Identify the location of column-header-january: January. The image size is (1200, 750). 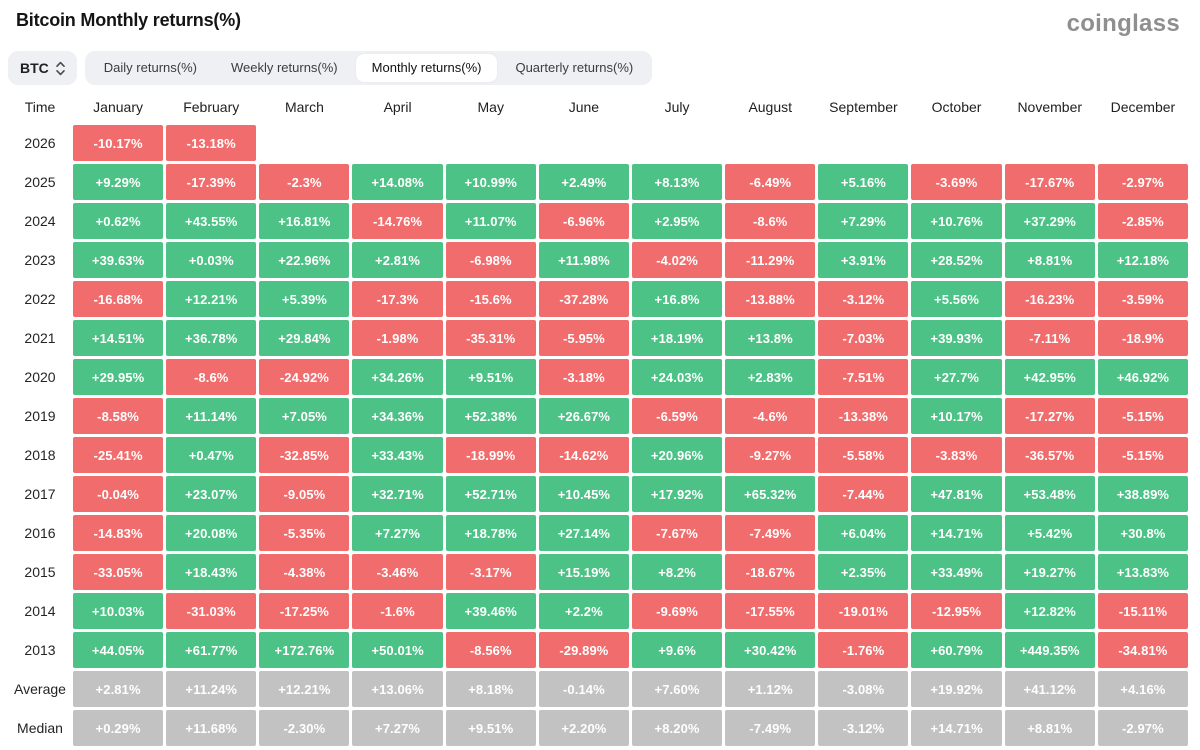
(118, 107).